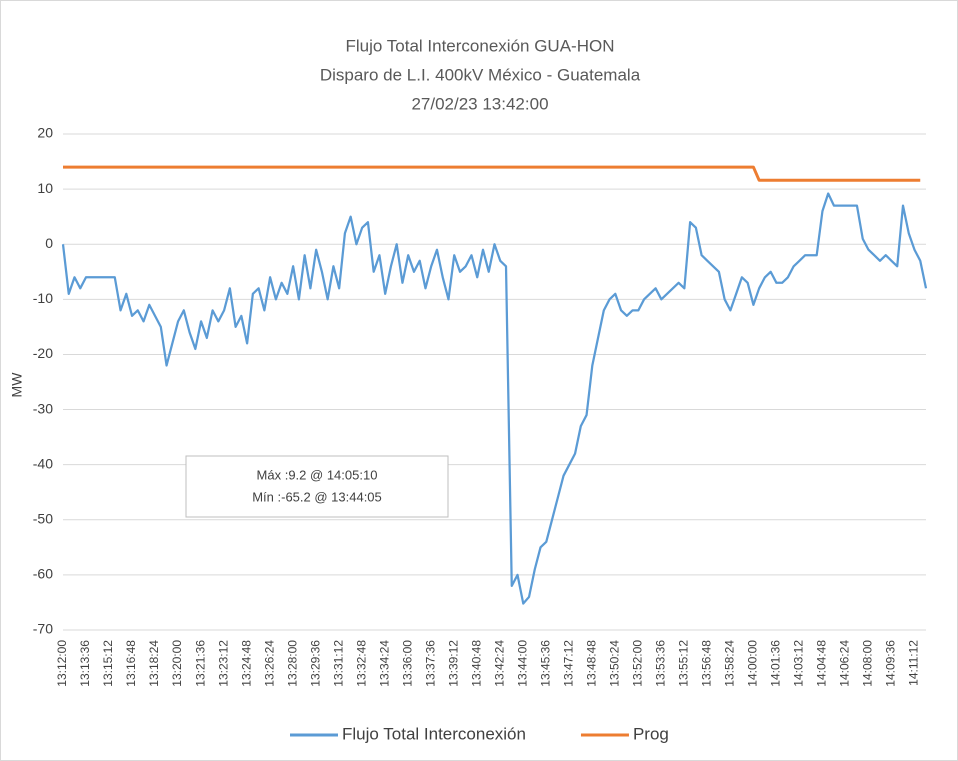 The width and height of the screenshot is (958, 761). Describe the element at coordinates (684, 663) in the screenshot. I see `x-tick-label: 13:55:12` at that location.